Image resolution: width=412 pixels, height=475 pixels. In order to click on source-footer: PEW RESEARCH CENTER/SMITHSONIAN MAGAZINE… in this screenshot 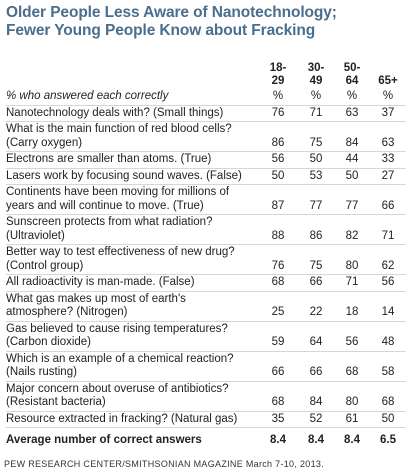, I will do `click(206, 464)`.